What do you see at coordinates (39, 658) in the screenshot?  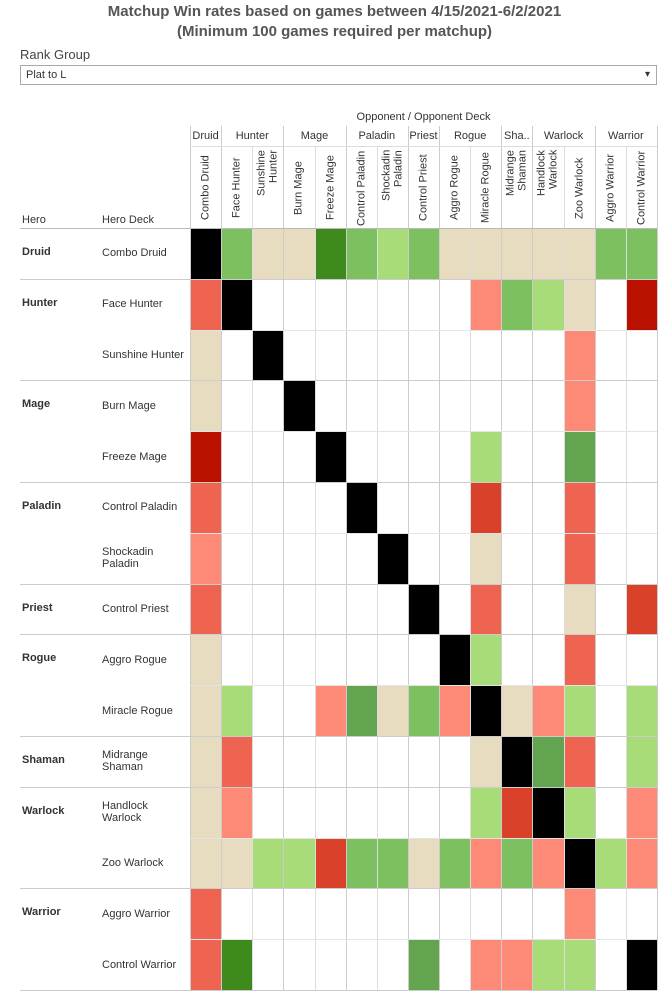 I see `row-group-label: Rogue` at bounding box center [39, 658].